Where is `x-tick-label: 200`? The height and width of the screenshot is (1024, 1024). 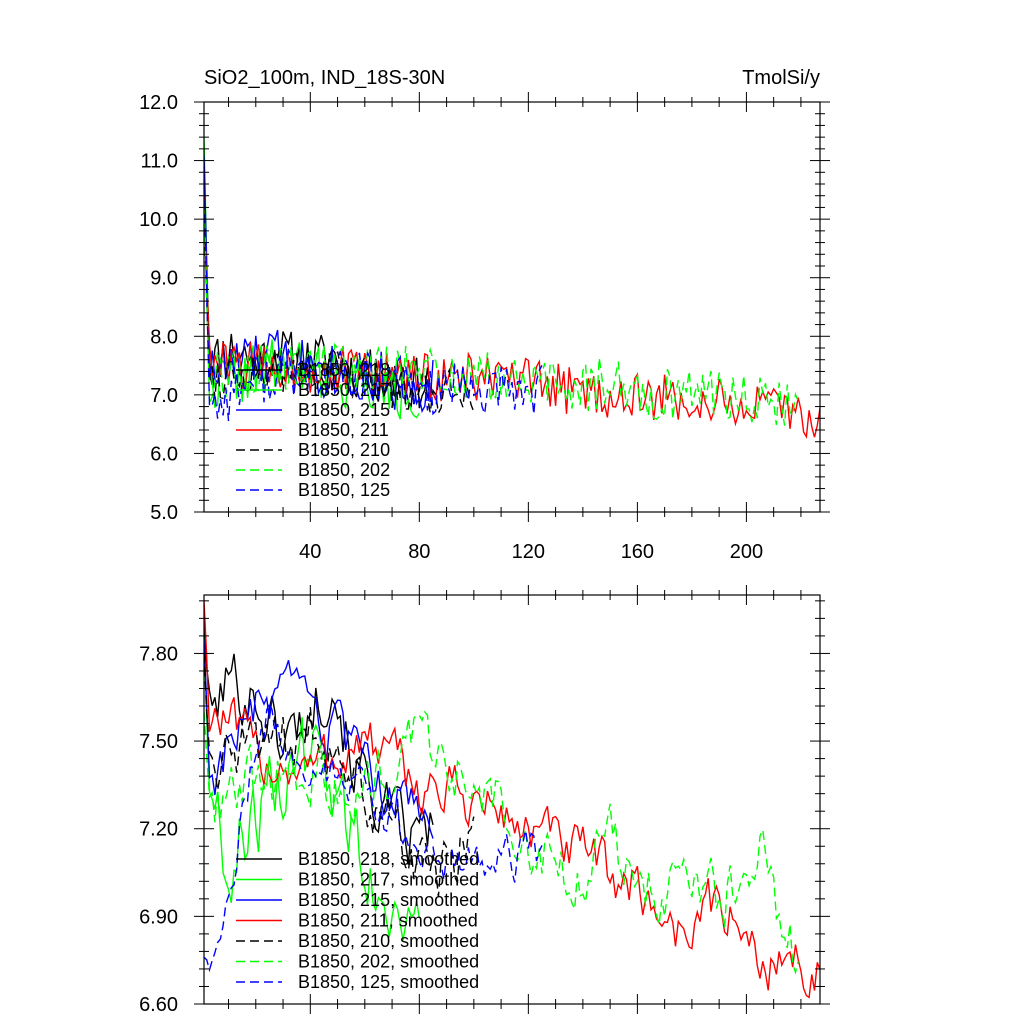
x-tick-label: 200 is located at coordinates (746, 552).